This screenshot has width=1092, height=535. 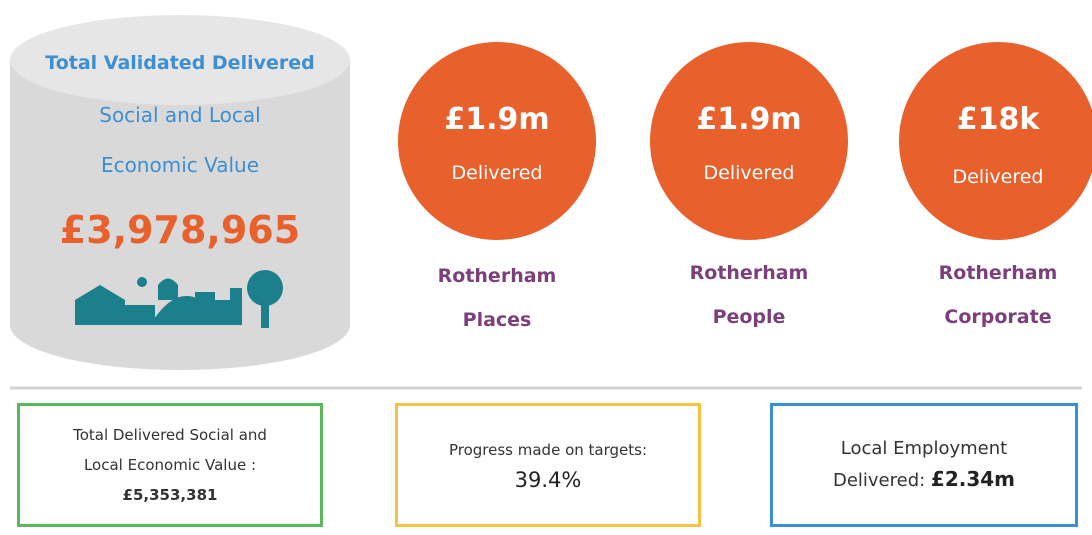 I want to click on cylinder-line: Economic Value, so click(x=180, y=165).